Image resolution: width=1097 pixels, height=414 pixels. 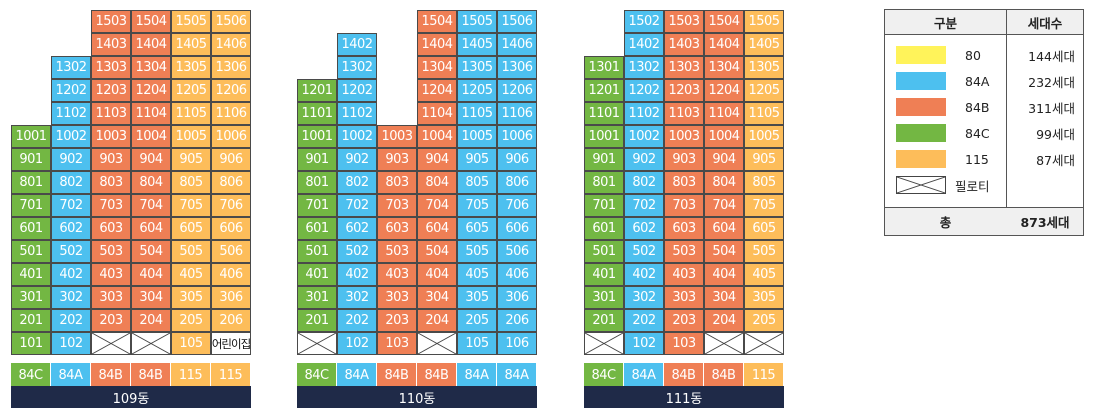 I want to click on unit-cell: 605, so click(x=764, y=228).